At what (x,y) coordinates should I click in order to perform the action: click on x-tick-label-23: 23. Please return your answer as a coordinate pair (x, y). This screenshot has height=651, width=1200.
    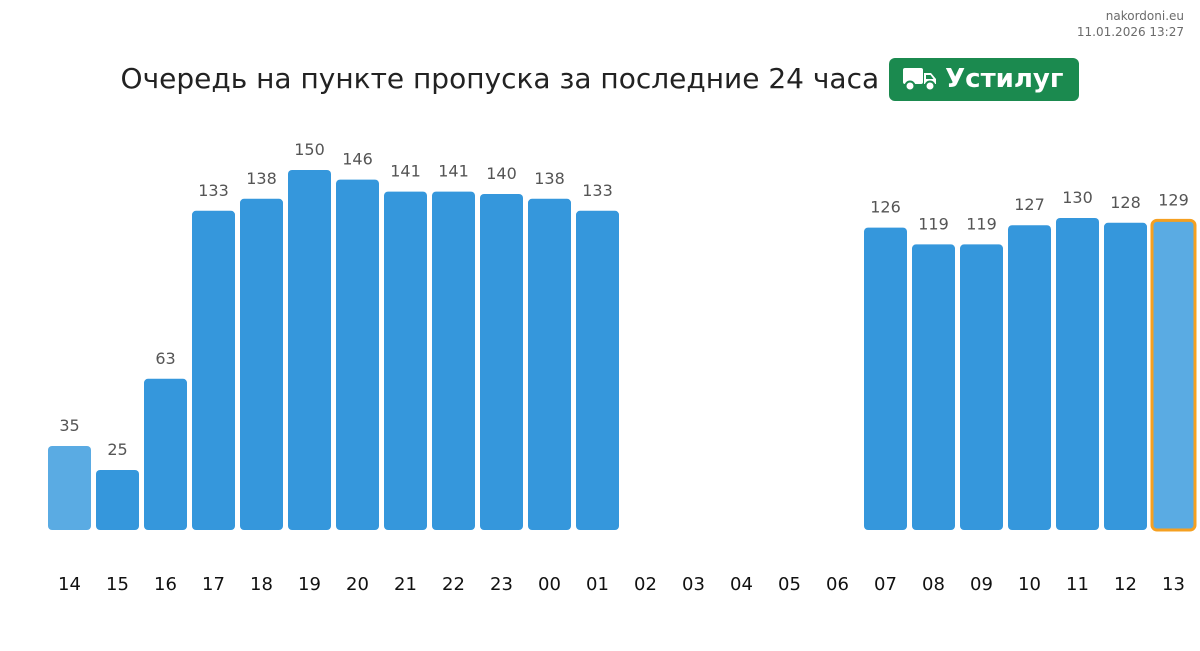
    Looking at the image, I should click on (501, 584).